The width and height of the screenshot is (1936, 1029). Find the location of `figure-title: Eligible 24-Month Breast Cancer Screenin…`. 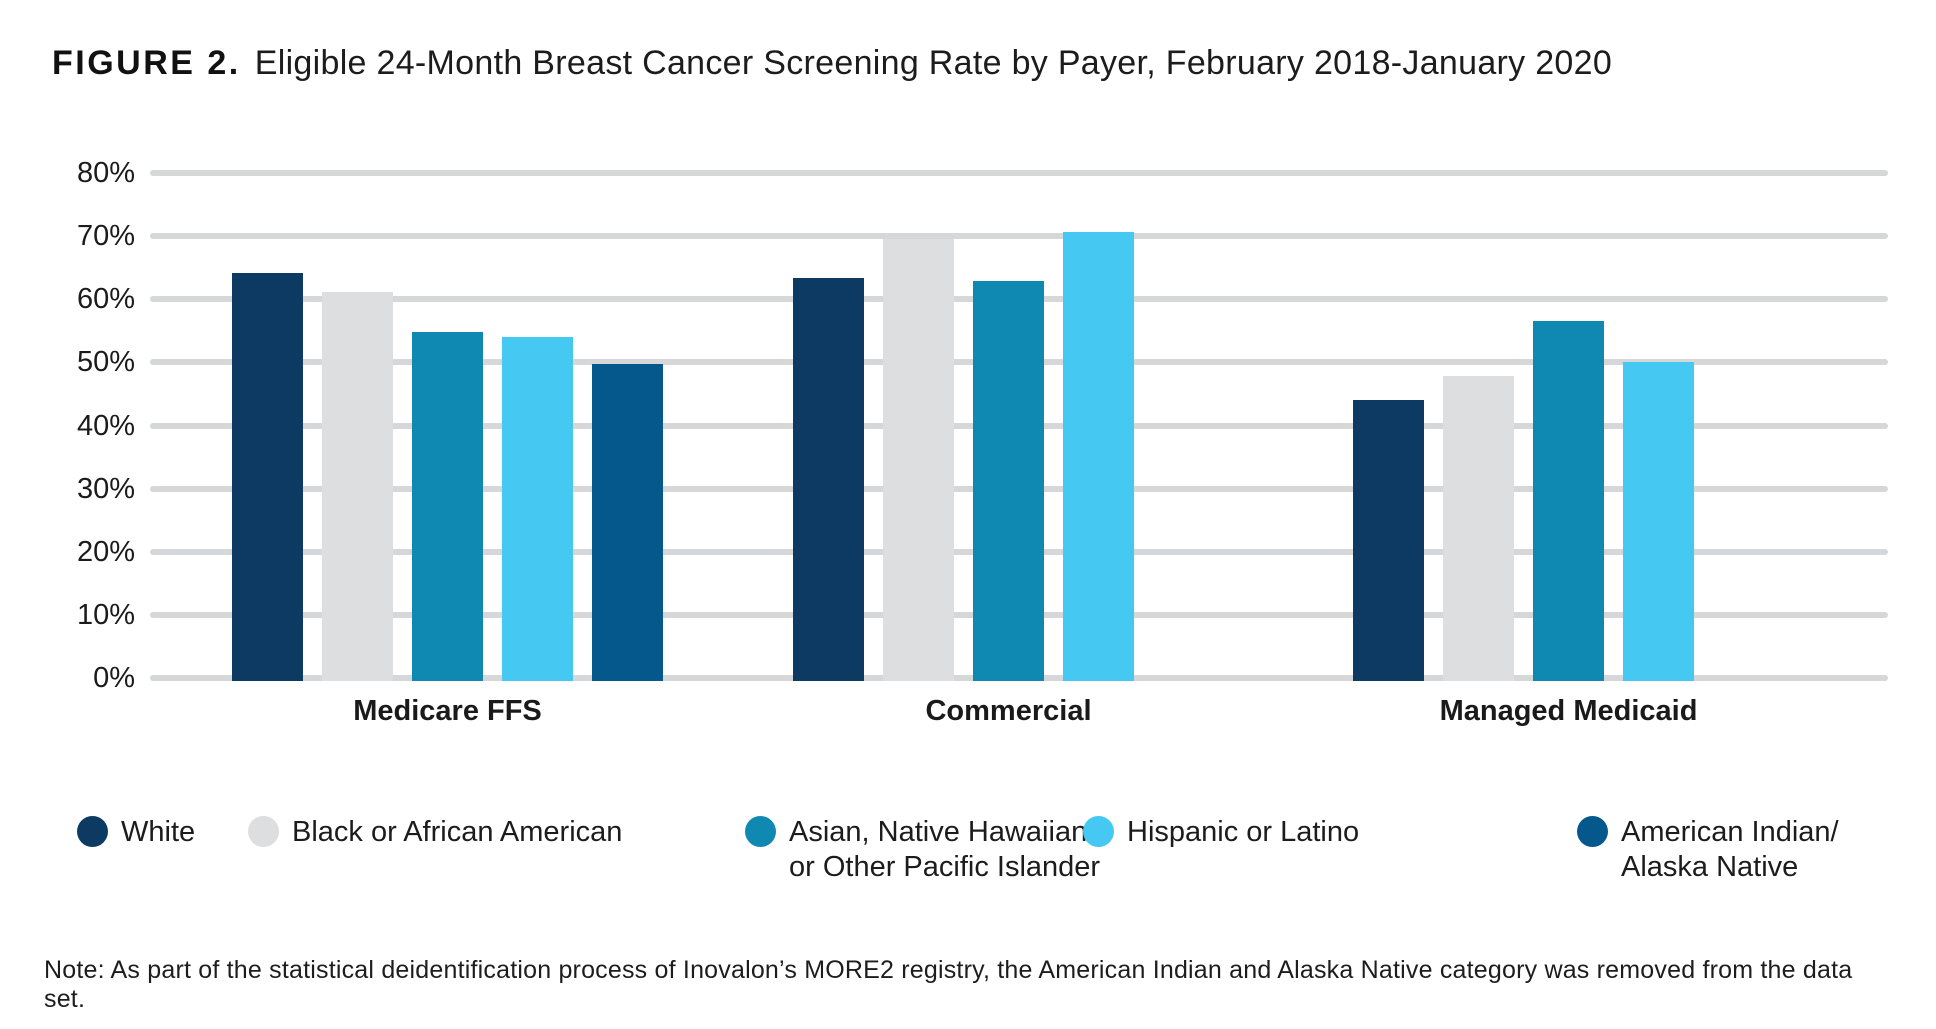

figure-title: Eligible 24-Month Breast Cancer Screenin… is located at coordinates (933, 63).